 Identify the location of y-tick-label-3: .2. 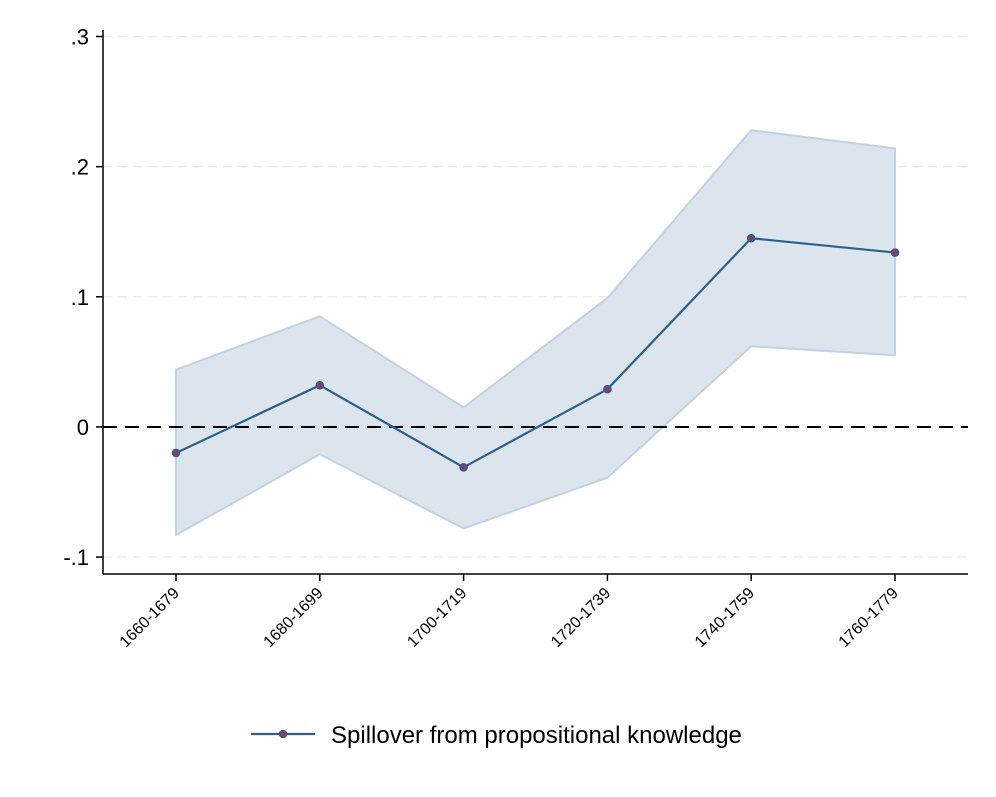
(80, 167).